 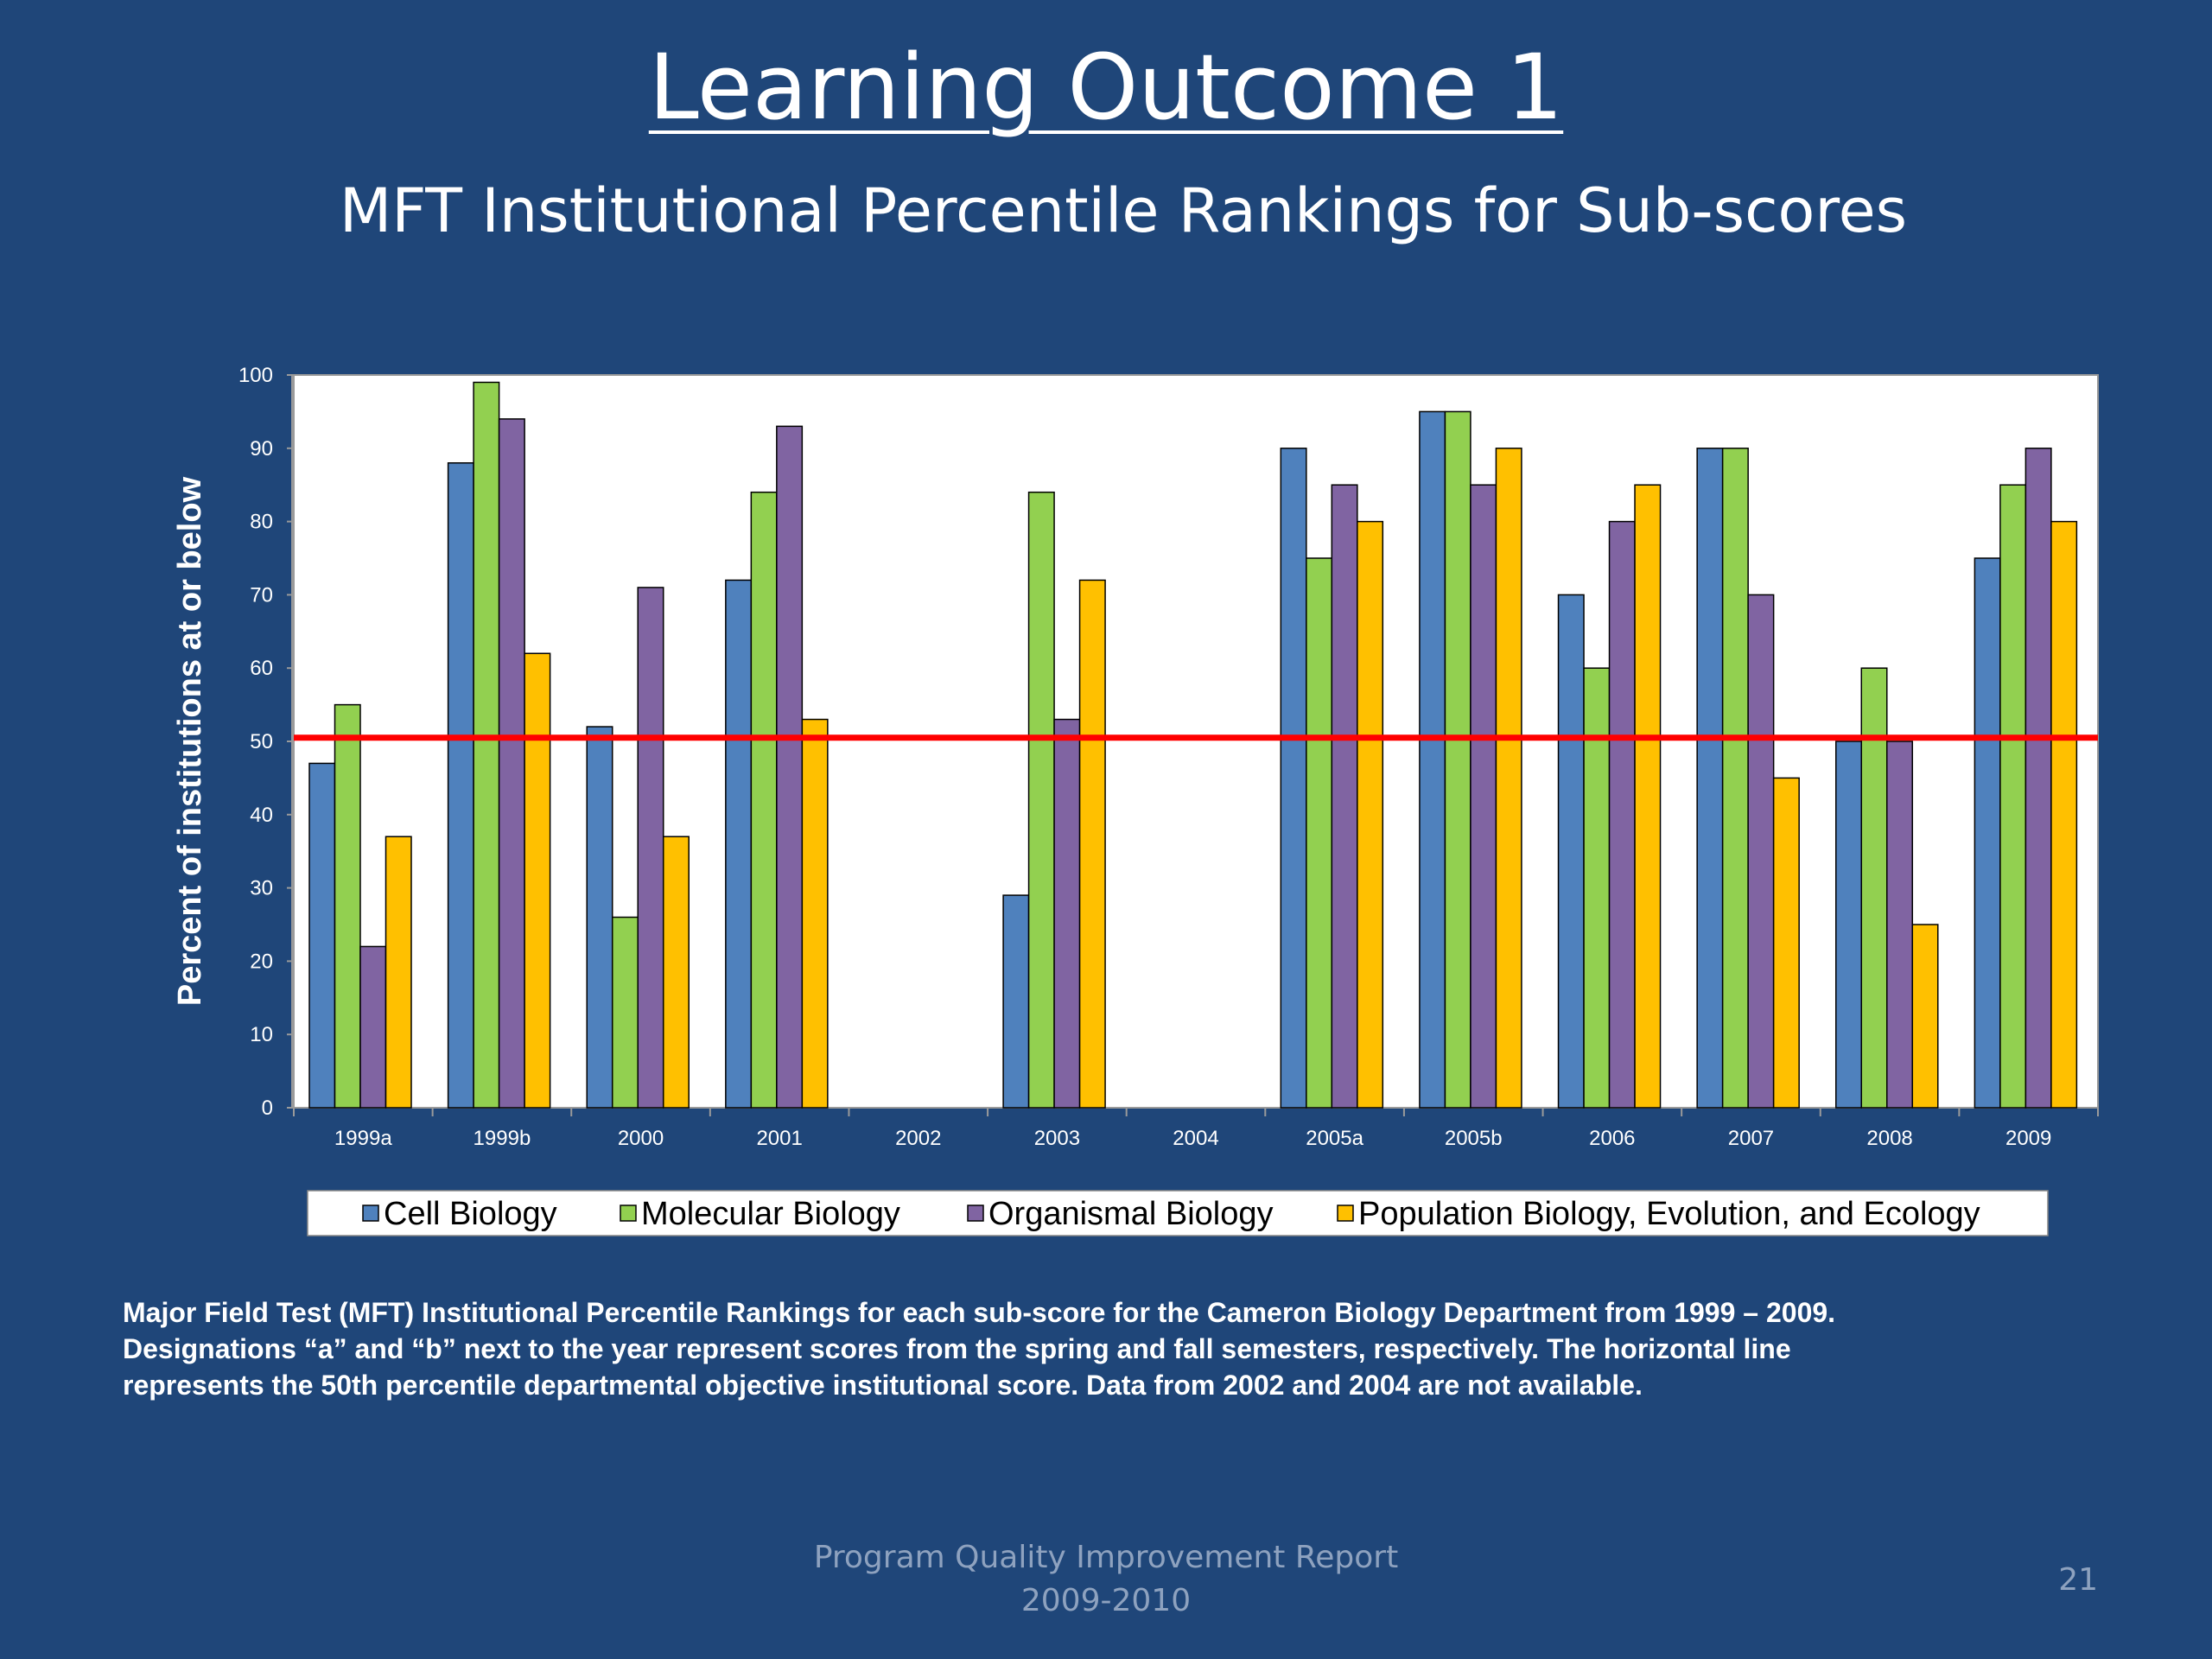 What do you see at coordinates (1889, 1138) in the screenshot?
I see `x-tick-label: 2008` at bounding box center [1889, 1138].